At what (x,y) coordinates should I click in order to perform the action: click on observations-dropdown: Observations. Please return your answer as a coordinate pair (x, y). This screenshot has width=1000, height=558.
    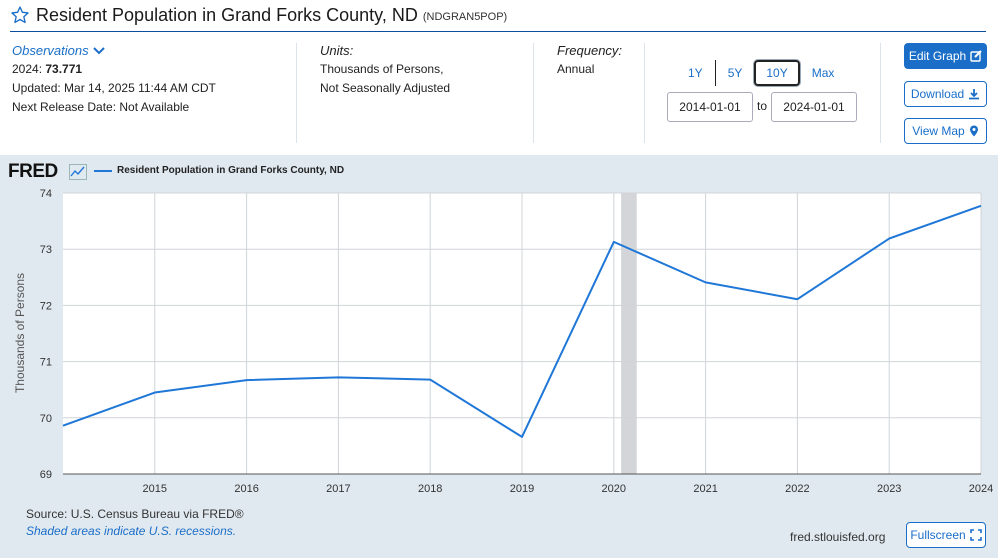
    Looking at the image, I should click on (114, 50).